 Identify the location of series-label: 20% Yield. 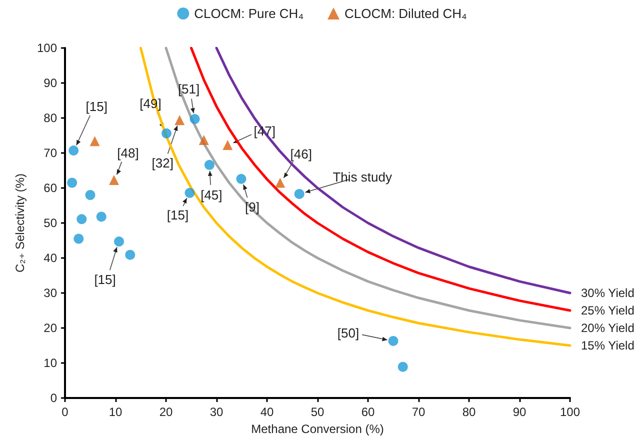
(607, 328).